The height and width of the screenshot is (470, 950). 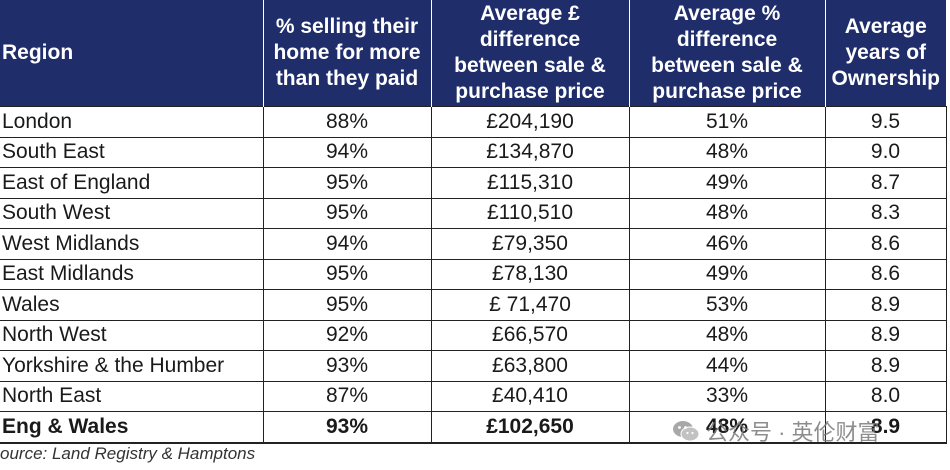 I want to click on cell-pct-selling: 92%, so click(x=347, y=335).